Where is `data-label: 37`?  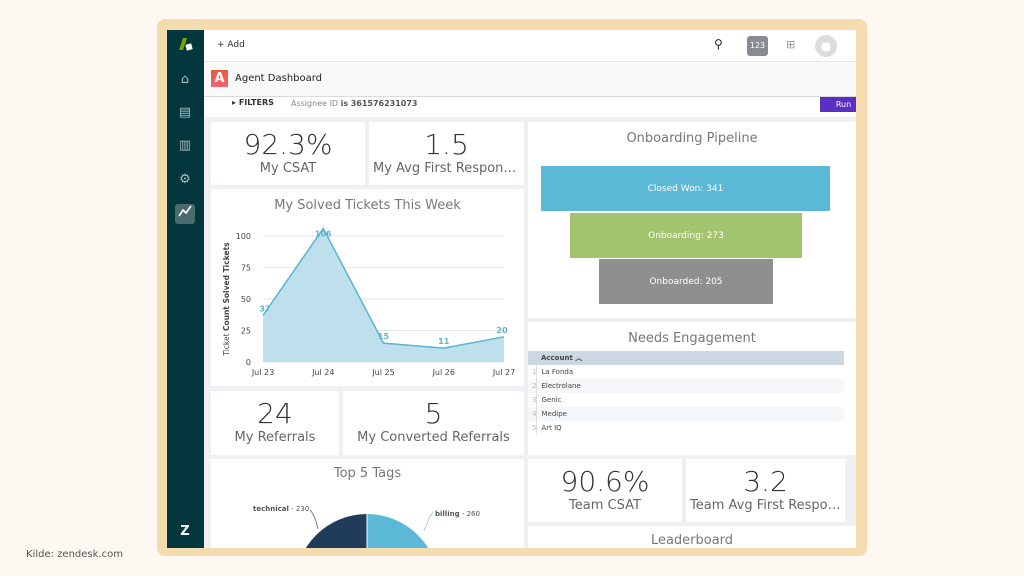 data-label: 37 is located at coordinates (264, 308).